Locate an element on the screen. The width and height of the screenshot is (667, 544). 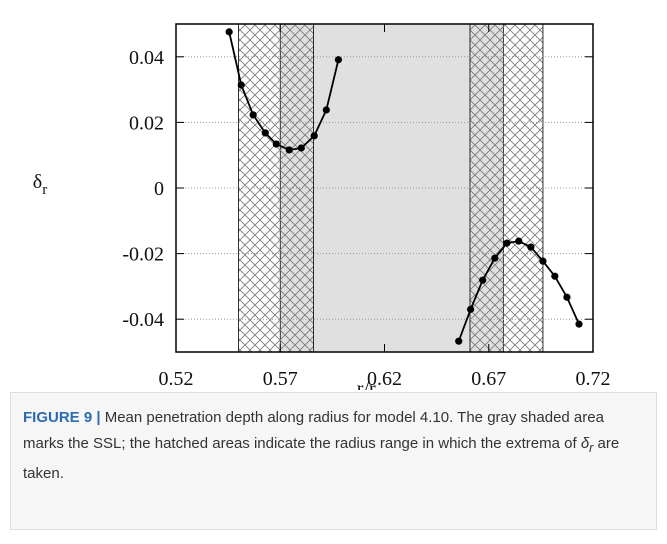
y-tick-label: -0.04 is located at coordinates (143, 320).